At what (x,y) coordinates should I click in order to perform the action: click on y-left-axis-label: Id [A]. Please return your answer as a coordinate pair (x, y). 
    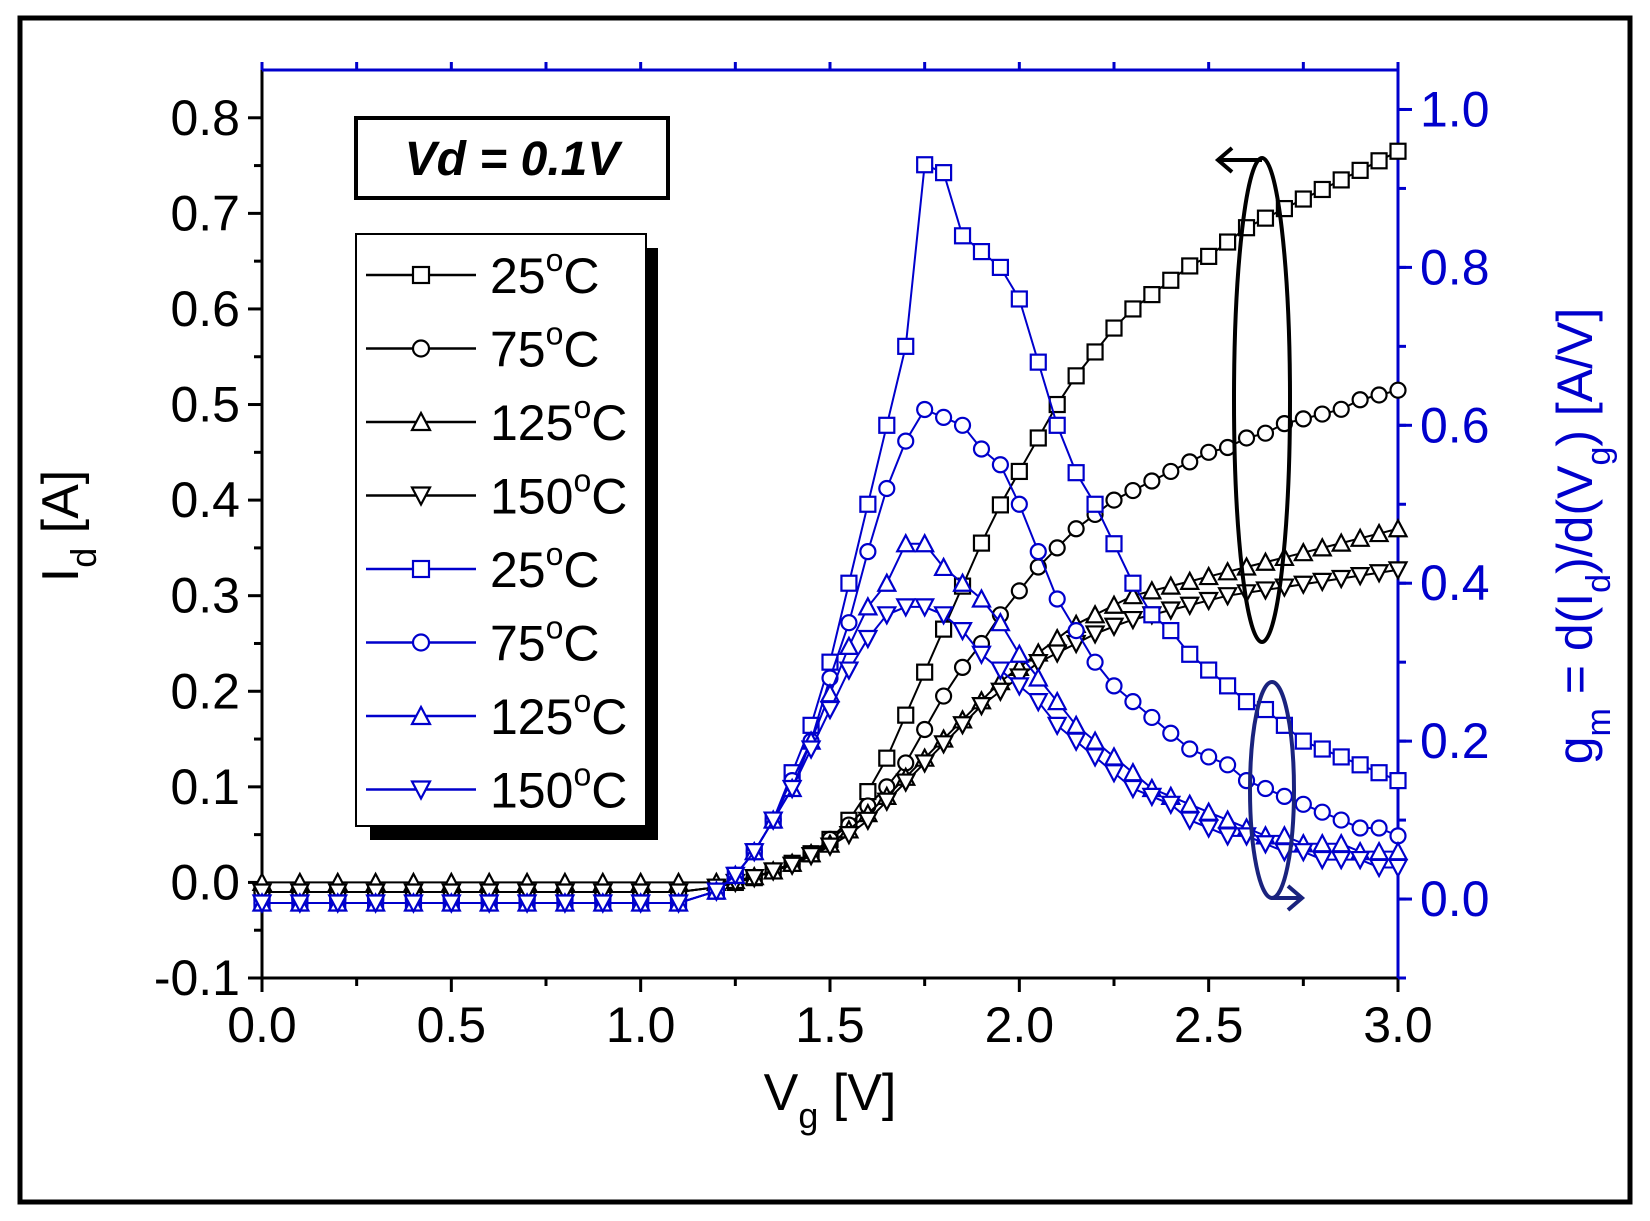
    Looking at the image, I should click on (68, 526).